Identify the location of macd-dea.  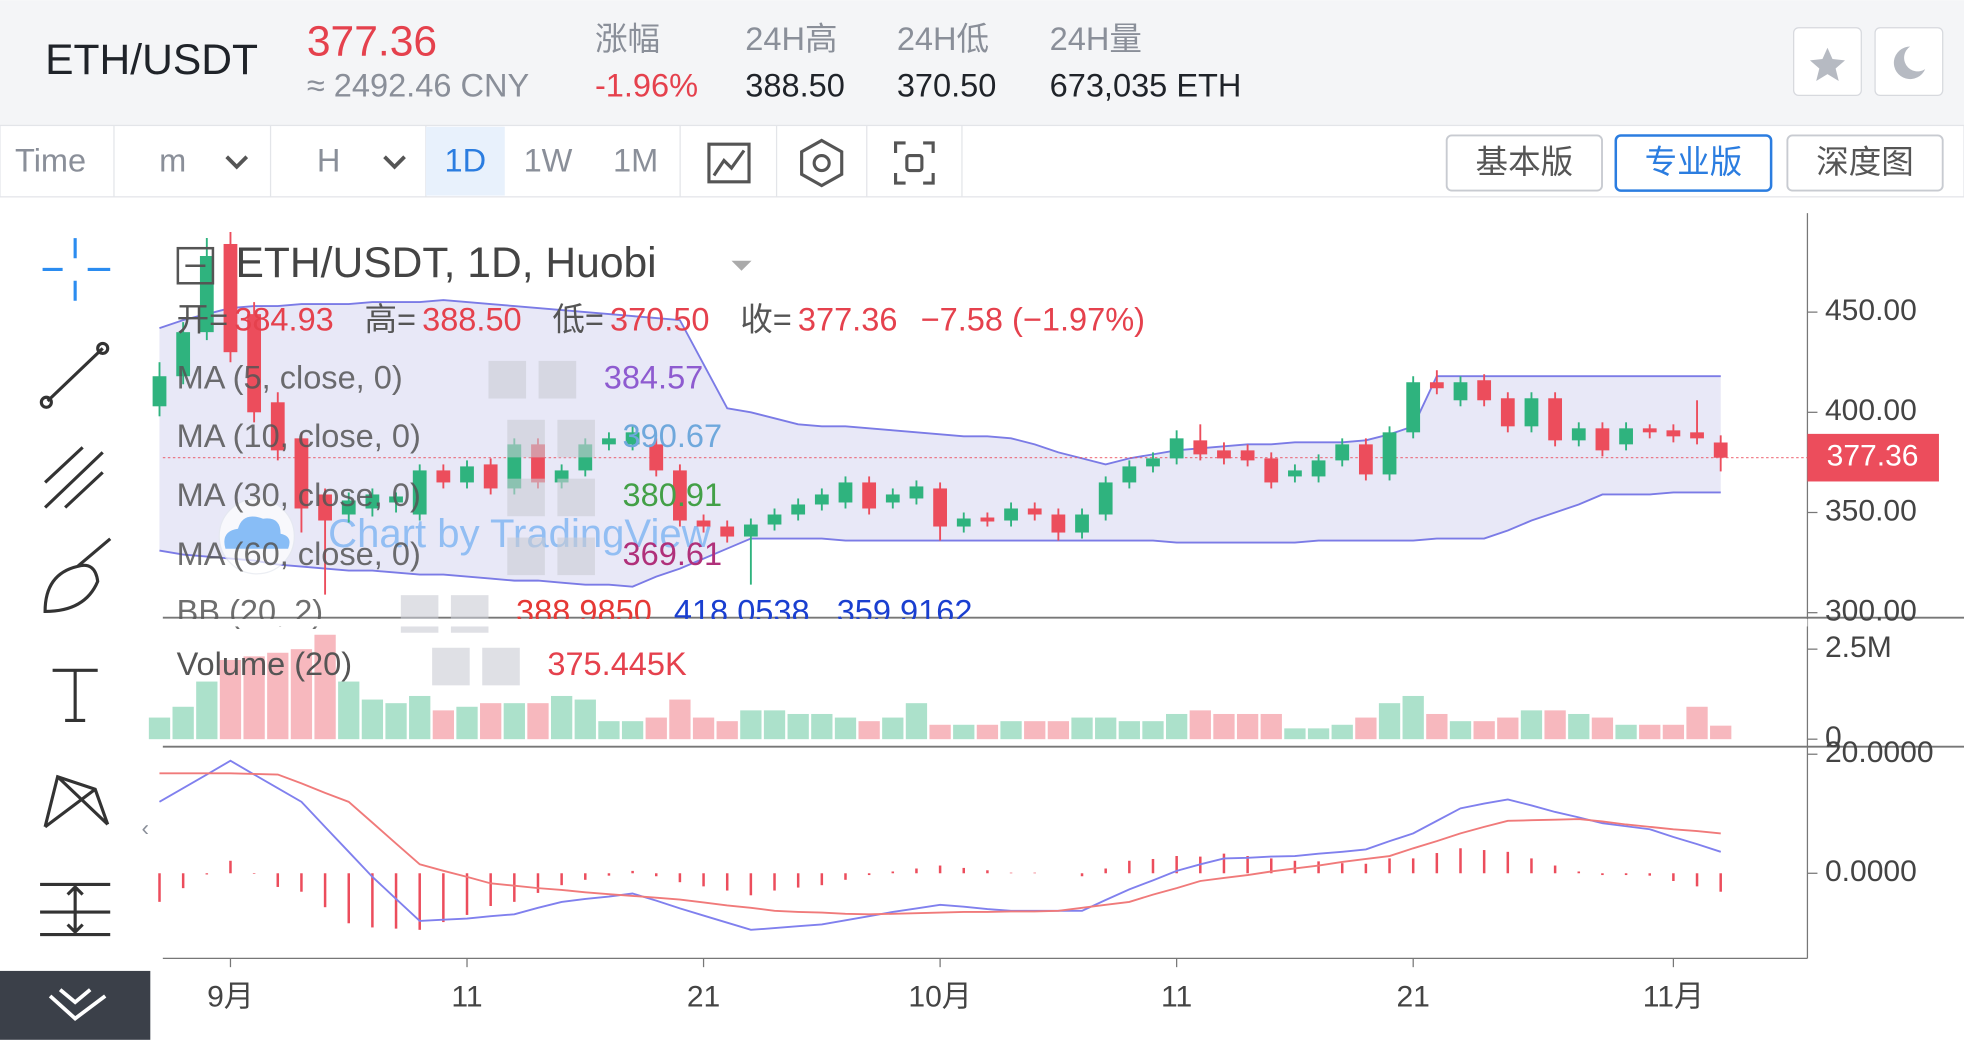
(940, 844).